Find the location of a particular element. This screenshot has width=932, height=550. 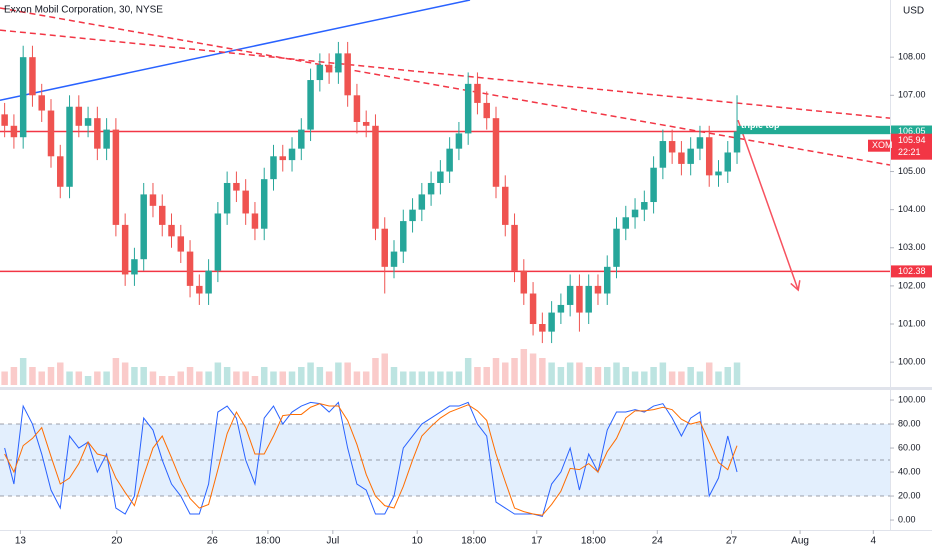

y-tick-label: 80.00 is located at coordinates (909, 423).